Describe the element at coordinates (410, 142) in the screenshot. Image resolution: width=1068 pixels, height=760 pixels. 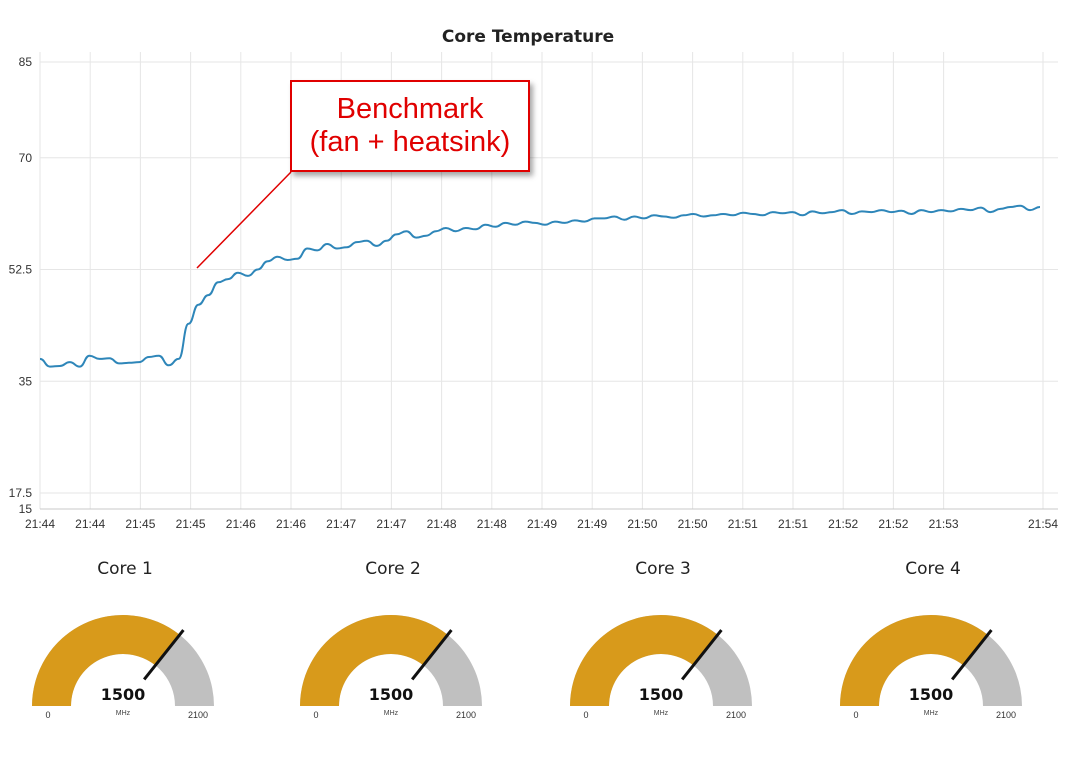
I see `callout-line-2: (fan + heatsink)` at that location.